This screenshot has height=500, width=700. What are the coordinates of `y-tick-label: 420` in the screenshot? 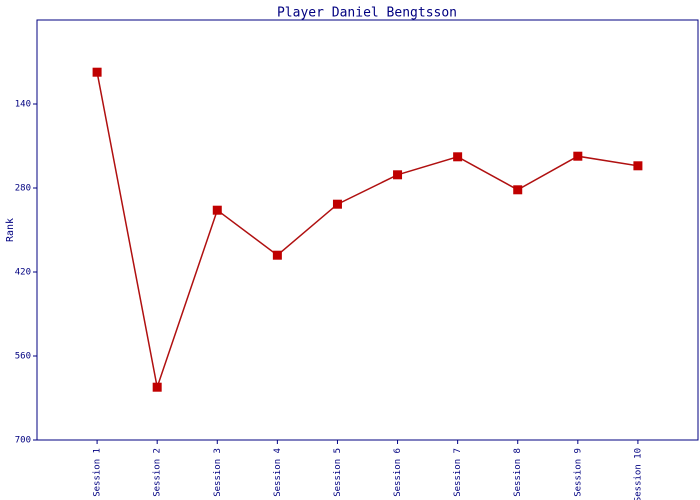 It's located at (23, 273).